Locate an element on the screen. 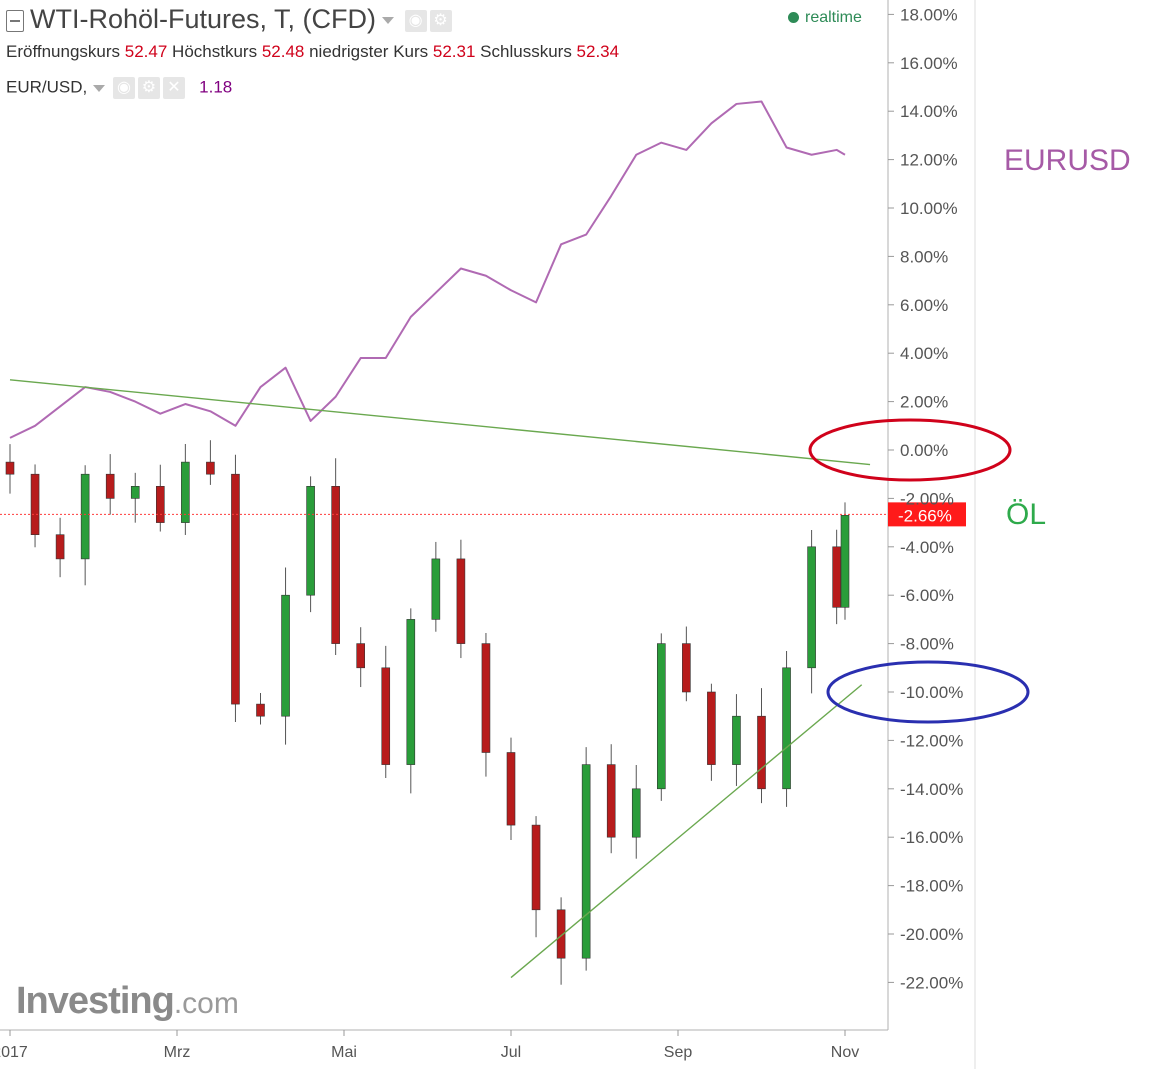 The width and height of the screenshot is (1166, 1069). compare-symbol: EUR/USD, is located at coordinates (47, 87).